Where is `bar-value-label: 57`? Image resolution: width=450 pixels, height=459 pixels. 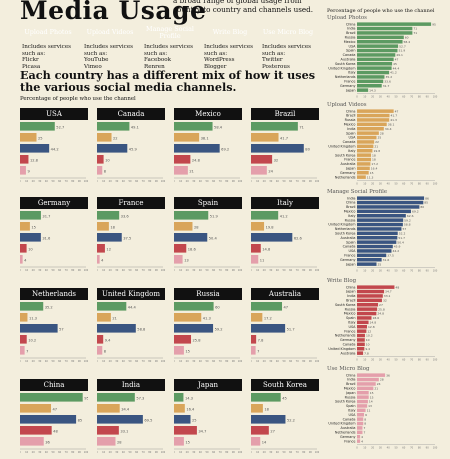 bar-value-label: 57 is located at coordinates (404, 229).